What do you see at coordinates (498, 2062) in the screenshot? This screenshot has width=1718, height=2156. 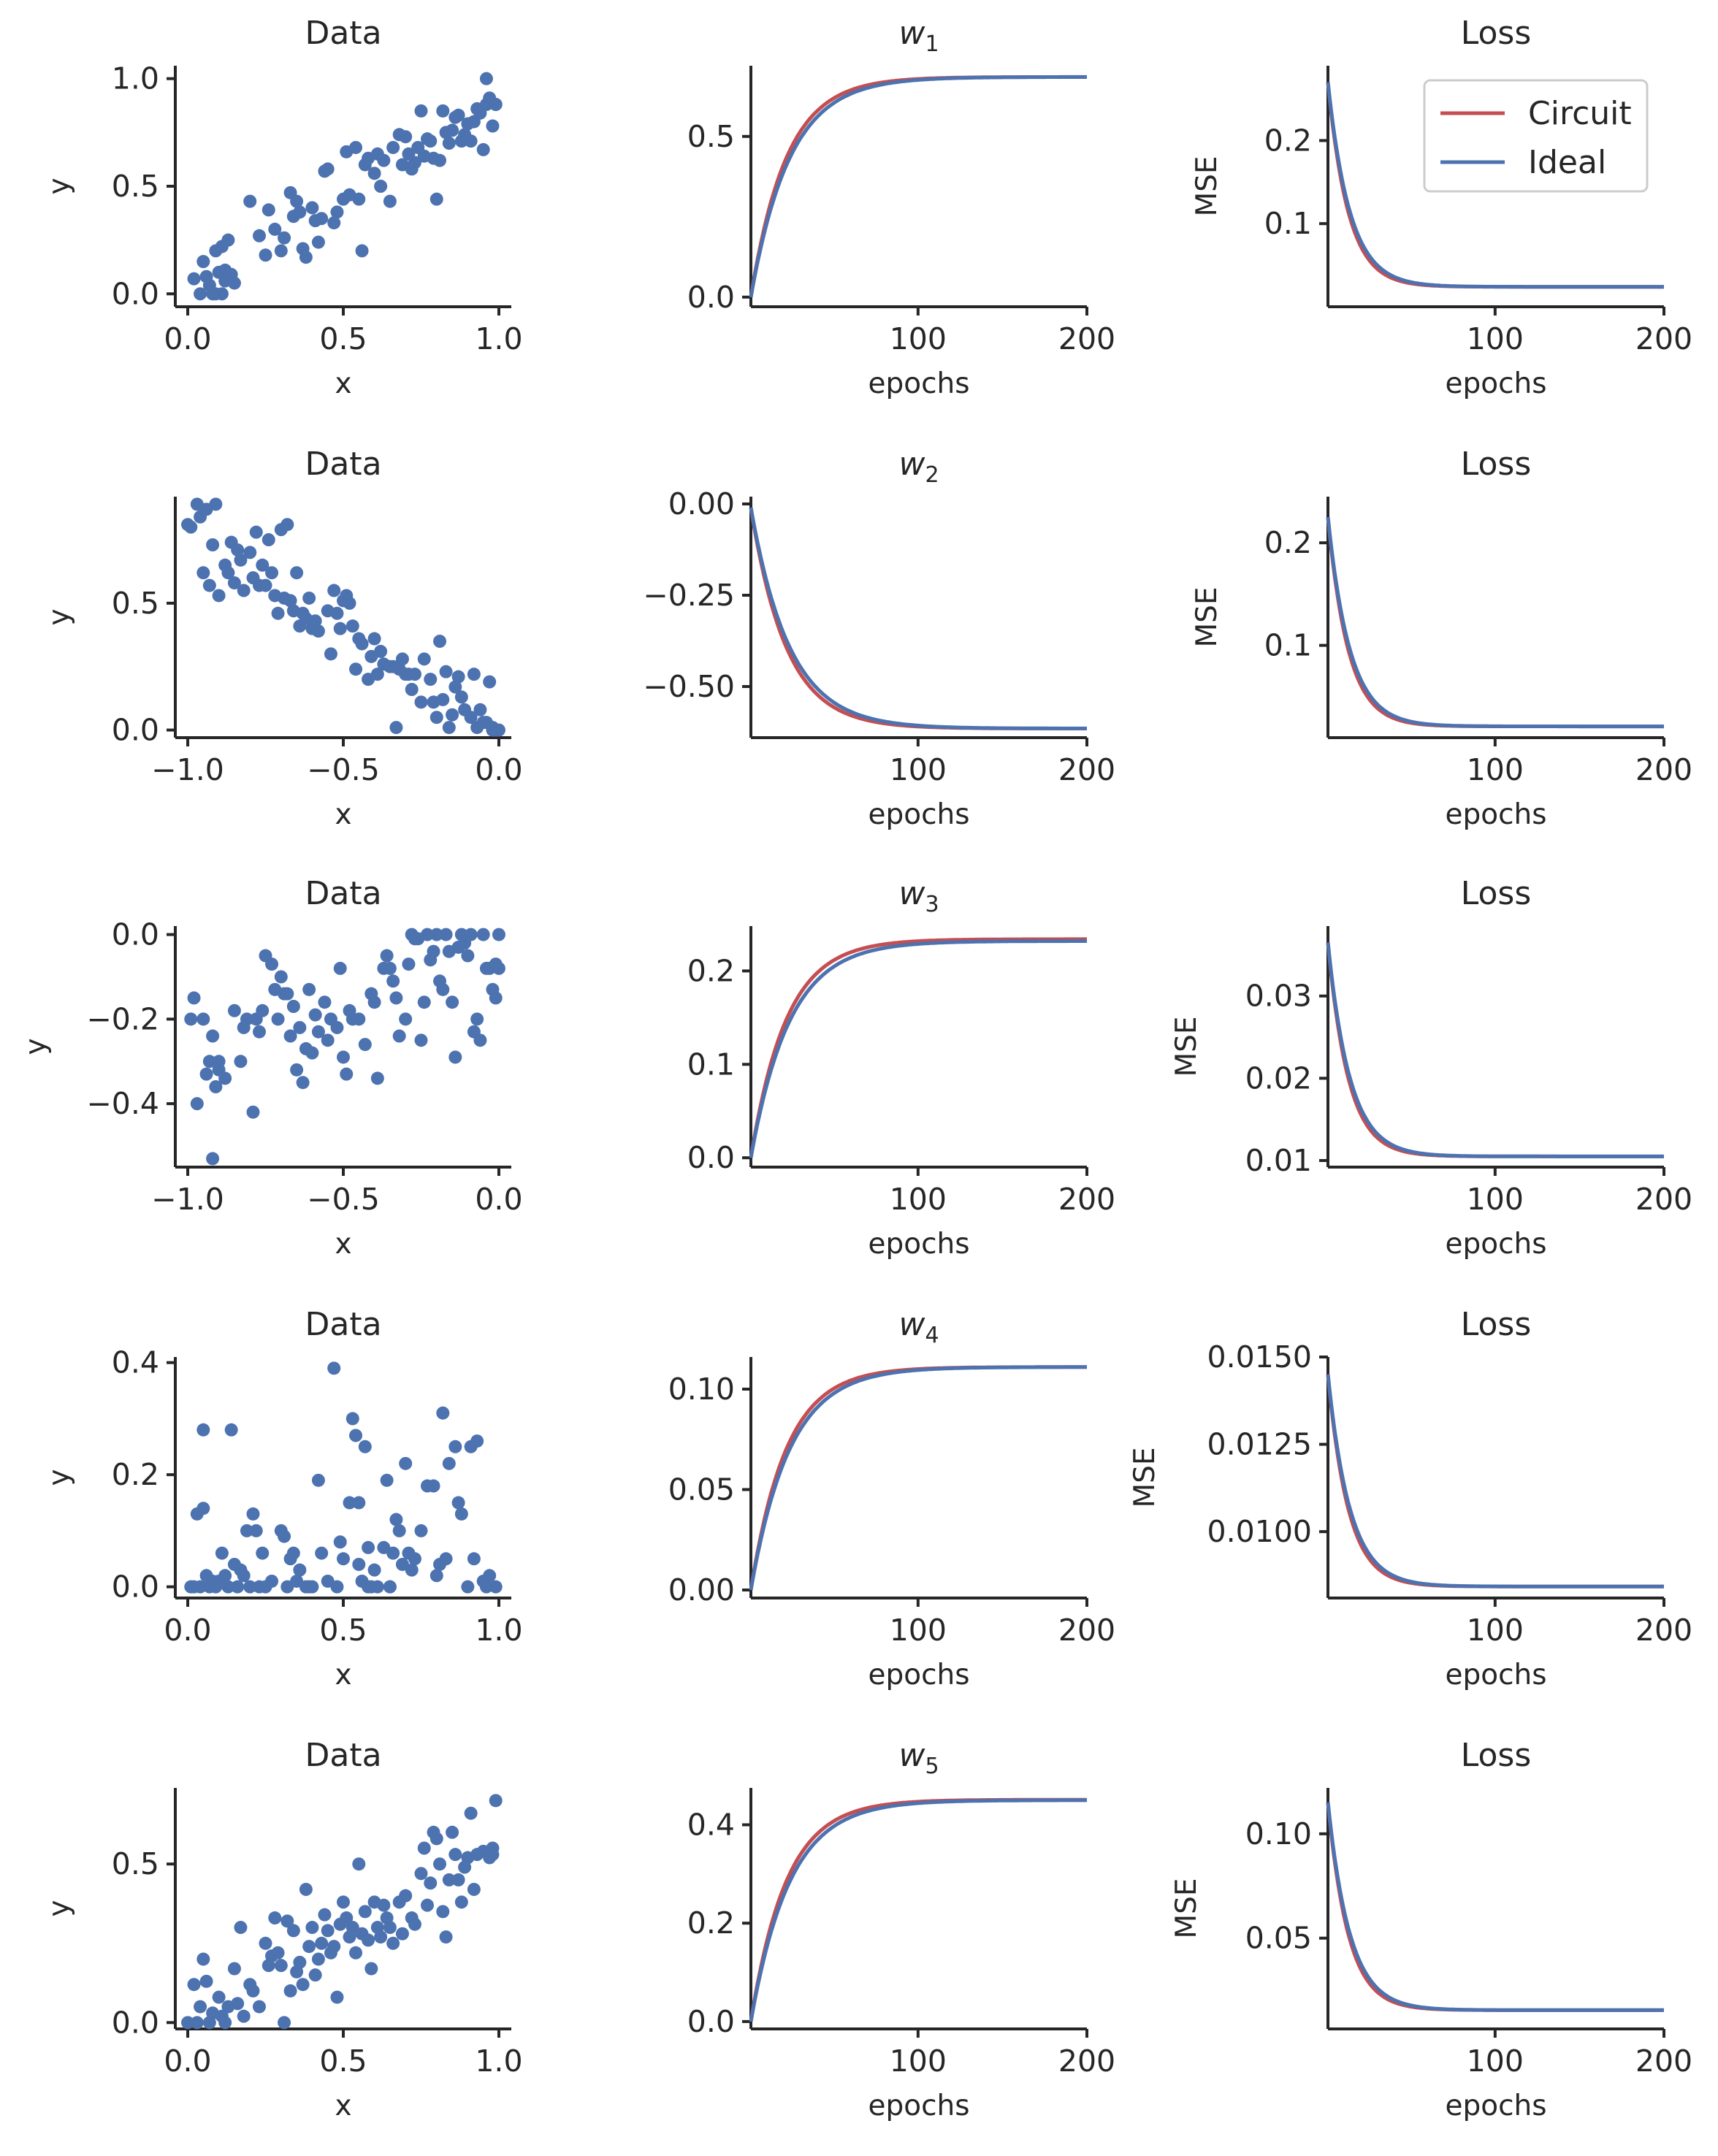 I see `x-tick-label: 1.0` at bounding box center [498, 2062].